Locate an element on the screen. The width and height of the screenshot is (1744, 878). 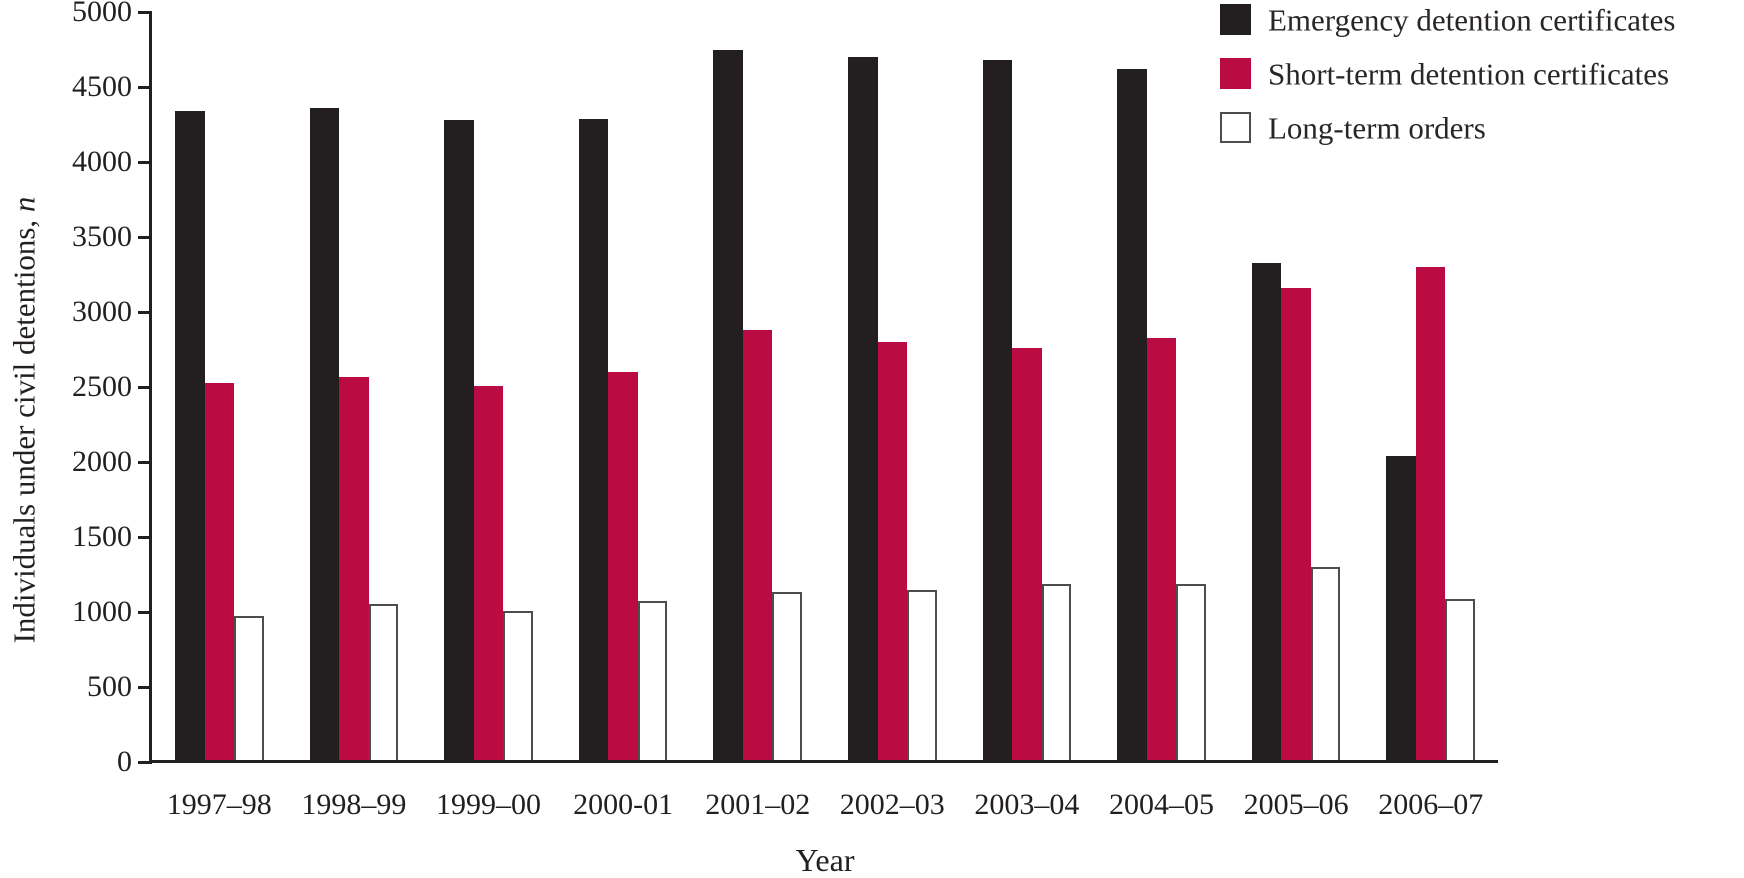
bar-emergency-2004–05 is located at coordinates (1132, 415).